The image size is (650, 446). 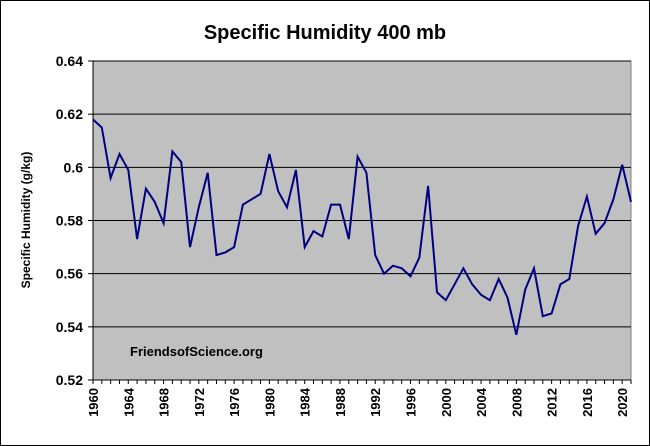 What do you see at coordinates (481, 402) in the screenshot?
I see `x-tick-label: 2004` at bounding box center [481, 402].